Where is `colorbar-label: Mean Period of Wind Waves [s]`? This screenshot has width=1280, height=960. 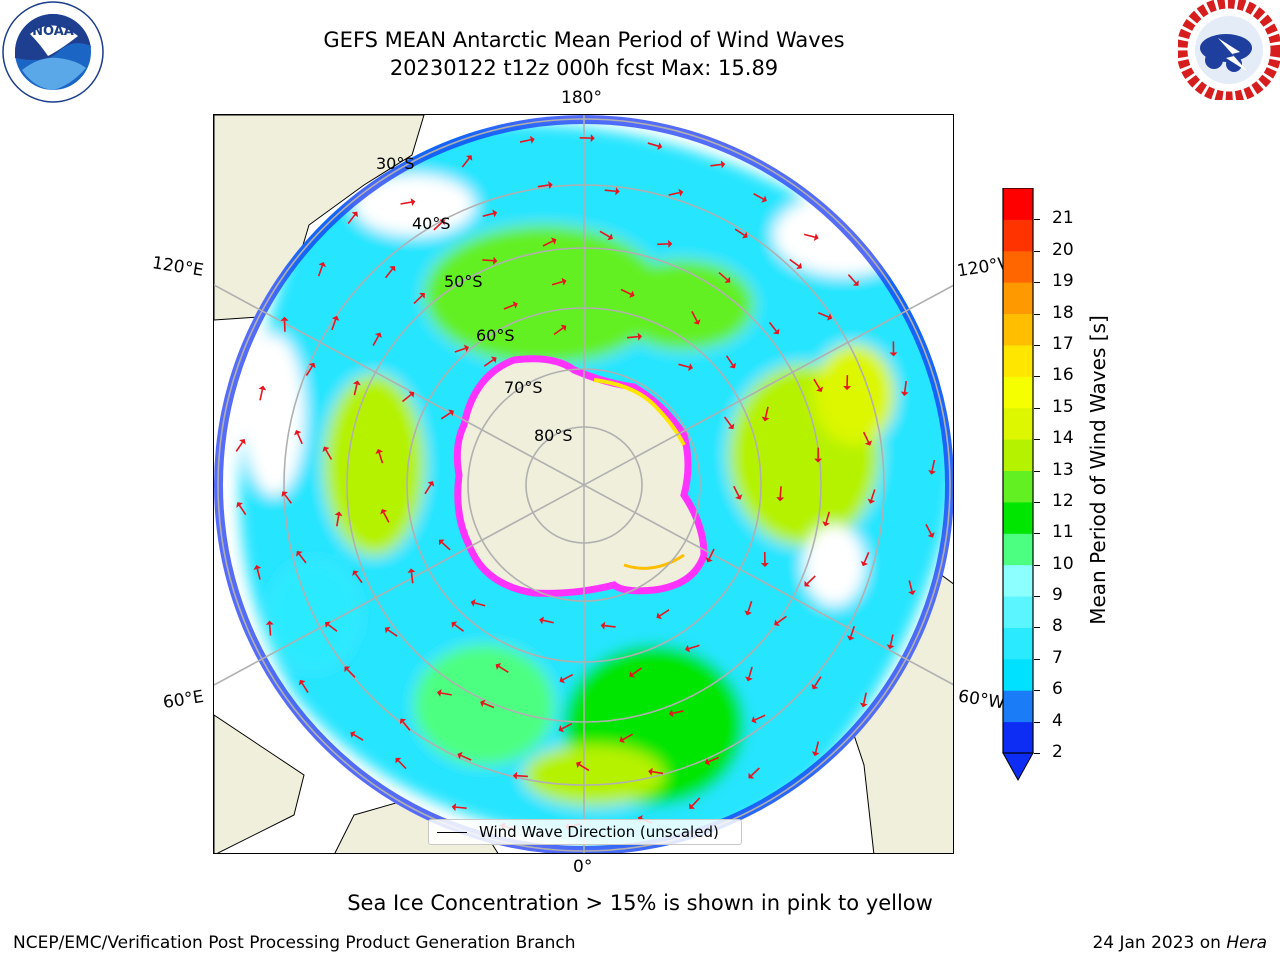 colorbar-label: Mean Period of Wind Waves [s] is located at coordinates (1098, 470).